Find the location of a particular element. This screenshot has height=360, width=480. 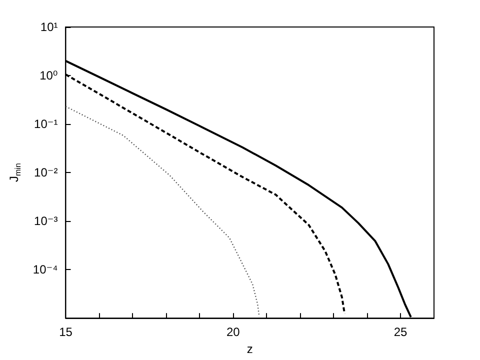

x-tick-label: 25 is located at coordinates (401, 332).